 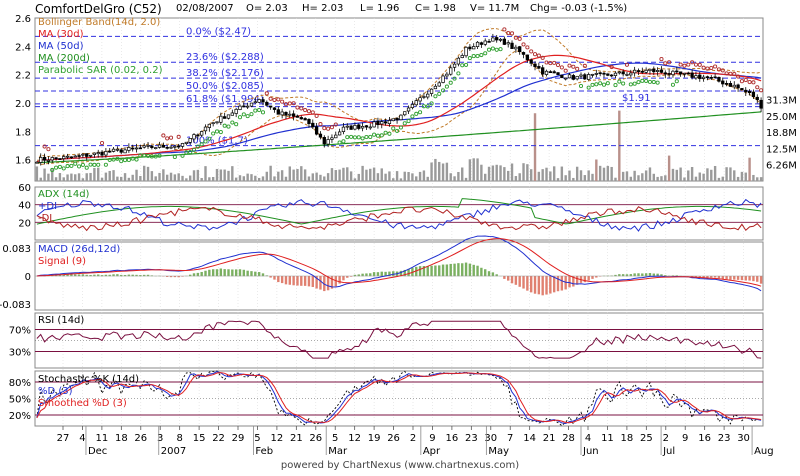 What do you see at coordinates (743, 438) in the screenshot?
I see `x-date-label: 30` at bounding box center [743, 438].